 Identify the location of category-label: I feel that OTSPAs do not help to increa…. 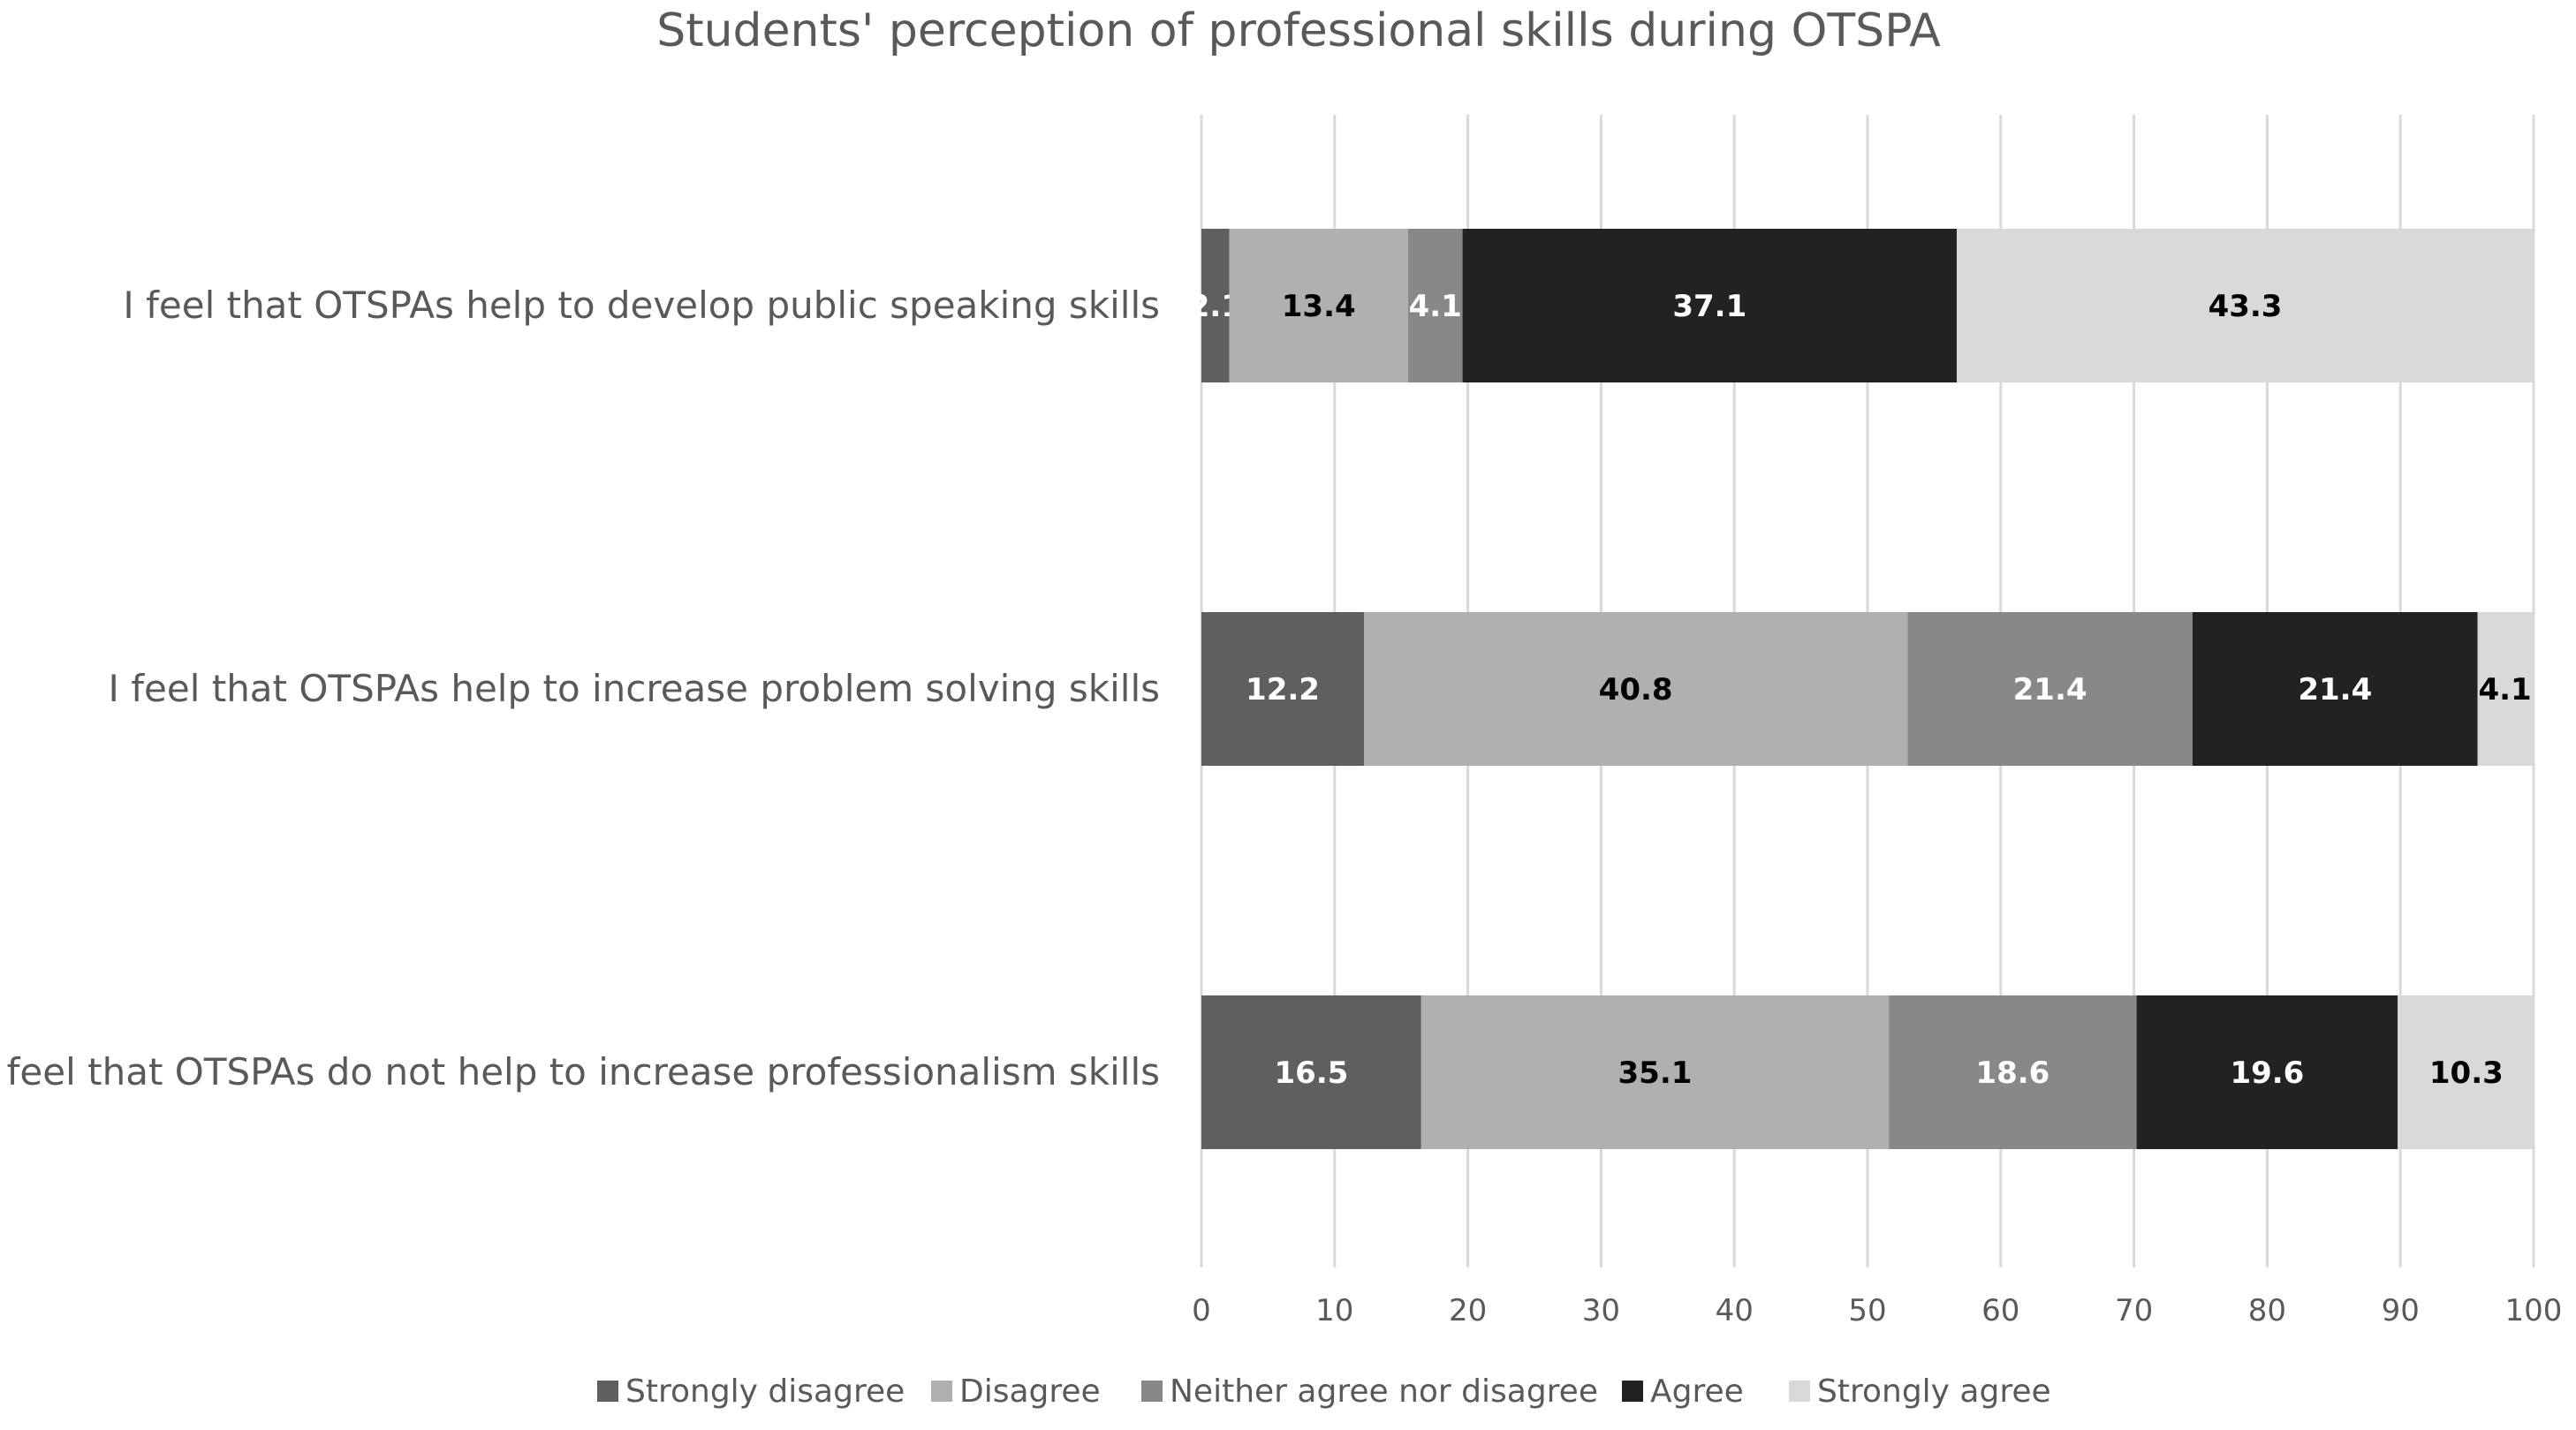
(580, 1071).